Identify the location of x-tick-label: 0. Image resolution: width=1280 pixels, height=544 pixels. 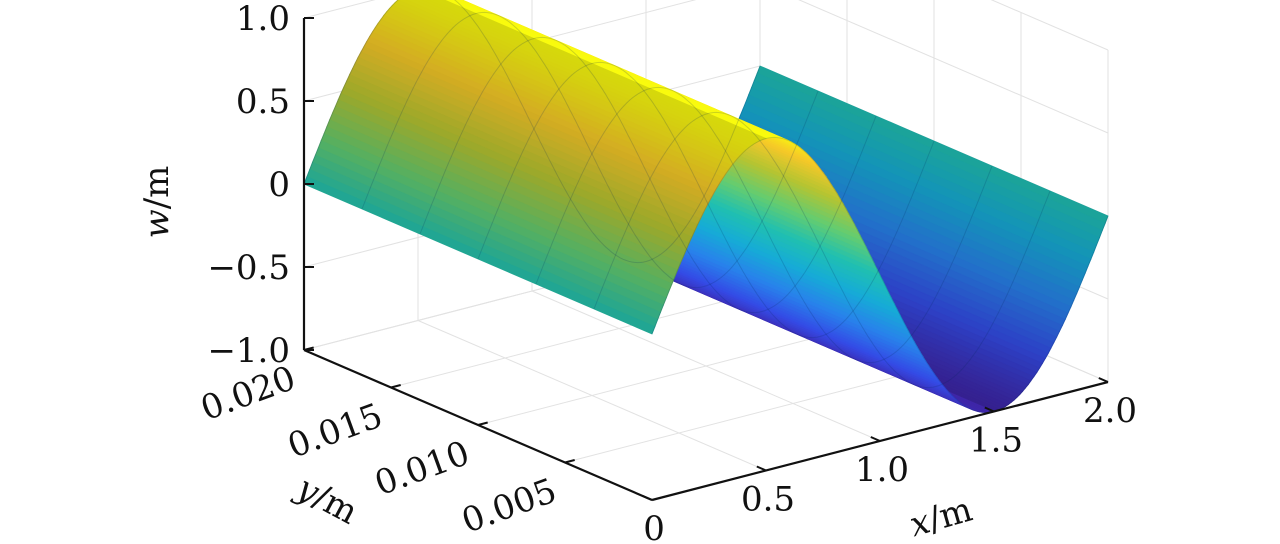
(654, 526).